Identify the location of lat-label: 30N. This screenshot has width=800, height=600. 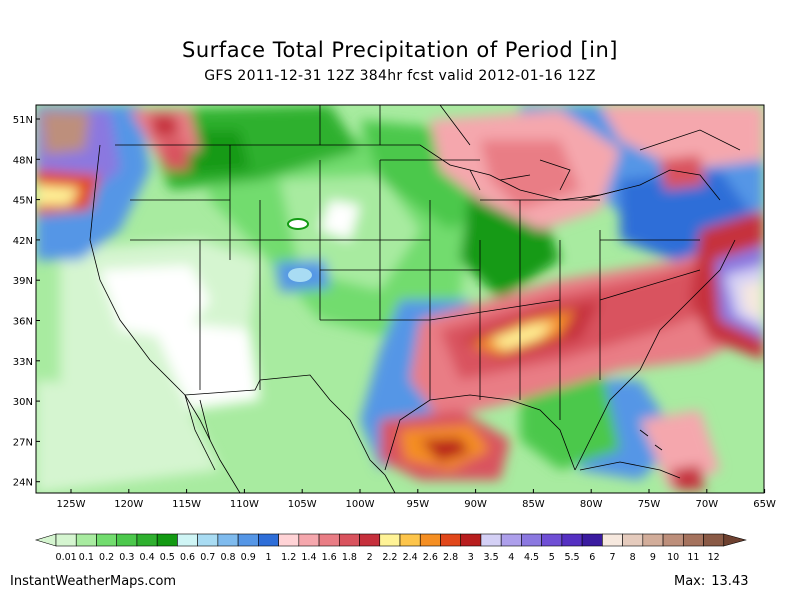
(23, 402).